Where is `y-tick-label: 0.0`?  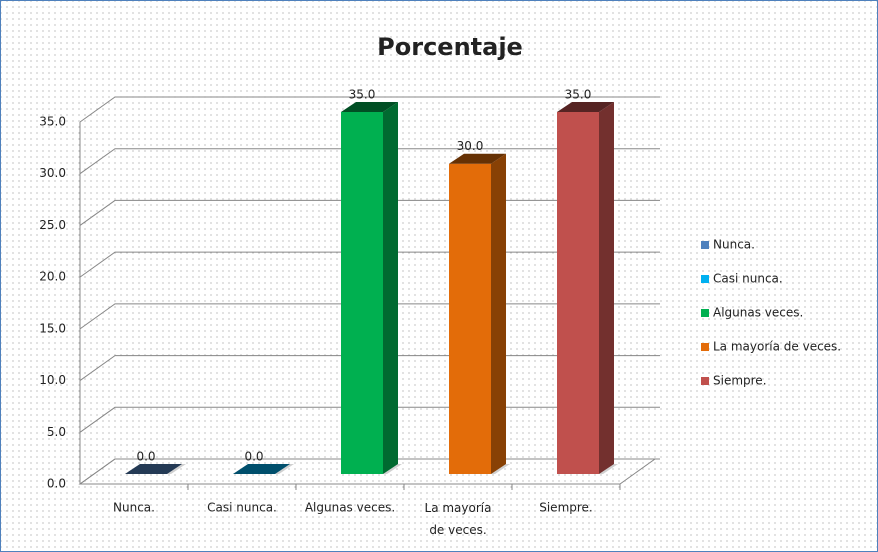 y-tick-label: 0.0 is located at coordinates (56, 484).